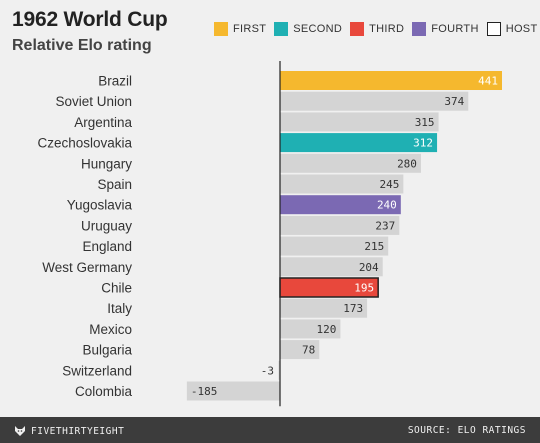 The width and height of the screenshot is (540, 443). I want to click on value-label: 240, so click(387, 205).